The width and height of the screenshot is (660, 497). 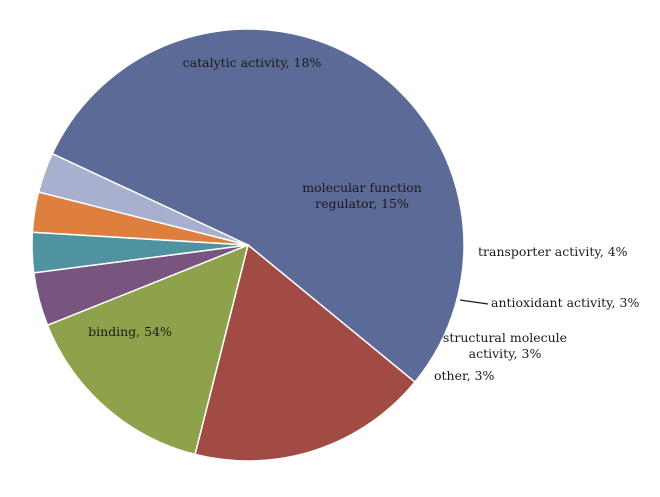 I want to click on slice-label-molecular-function-regulator: molecular function regulator, 15%, so click(x=362, y=195).